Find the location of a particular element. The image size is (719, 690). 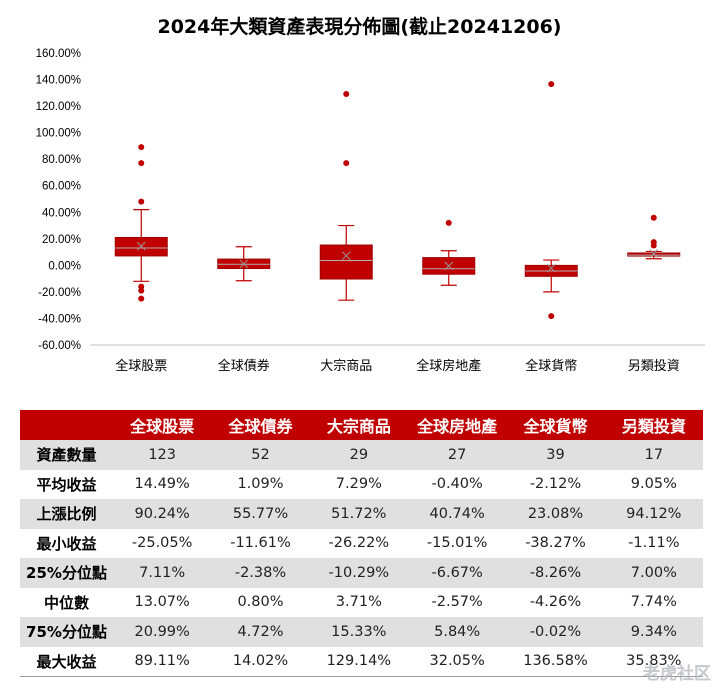

y-tick-label: 160.00% is located at coordinates (58, 54).